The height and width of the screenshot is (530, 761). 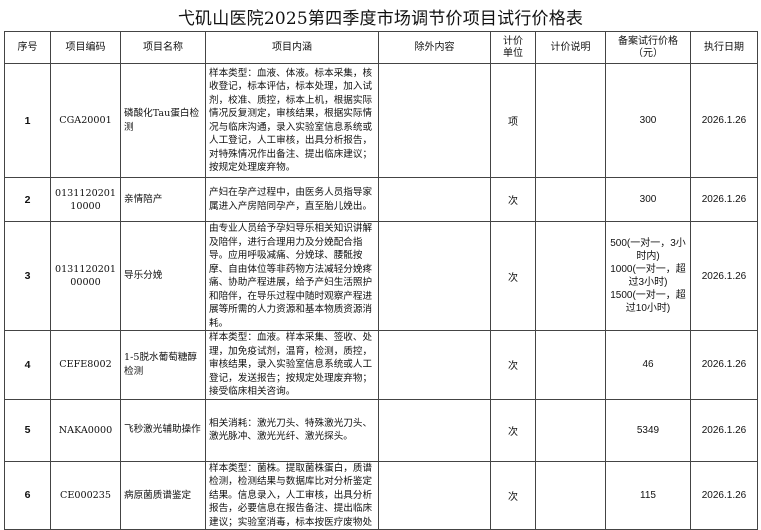 What do you see at coordinates (513, 120) in the screenshot?
I see `pricing-unit: 项` at bounding box center [513, 120].